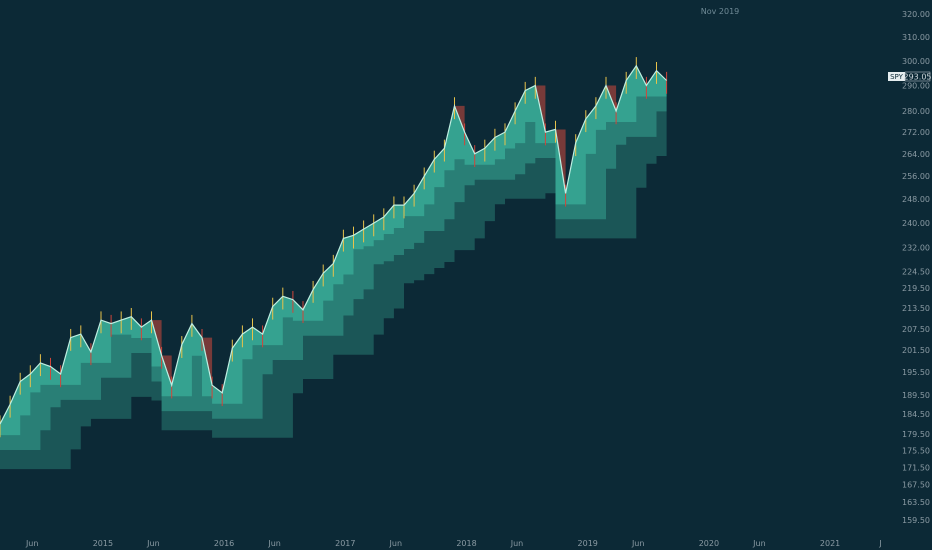 The image size is (932, 550). Describe the element at coordinates (916, 372) in the screenshot. I see `y-tick-label: 195.50` at that location.